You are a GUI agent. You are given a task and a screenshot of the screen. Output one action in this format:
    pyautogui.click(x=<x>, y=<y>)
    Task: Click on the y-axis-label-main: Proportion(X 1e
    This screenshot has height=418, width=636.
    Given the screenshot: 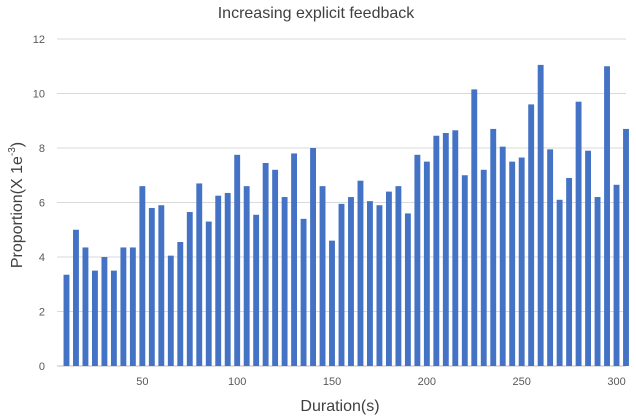 What is the action you would take?
    pyautogui.click(x=17, y=212)
    